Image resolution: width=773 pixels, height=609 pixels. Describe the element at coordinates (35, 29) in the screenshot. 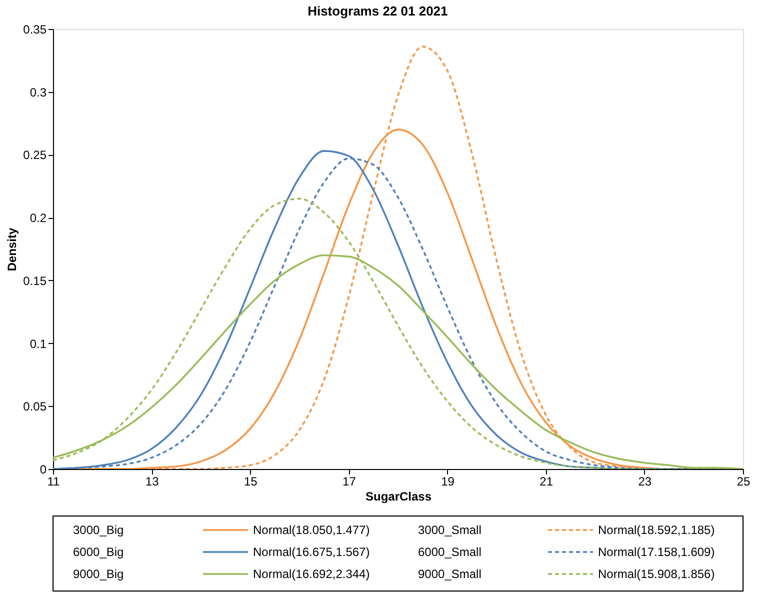

I see `y-tick-label: 0.35` at that location.